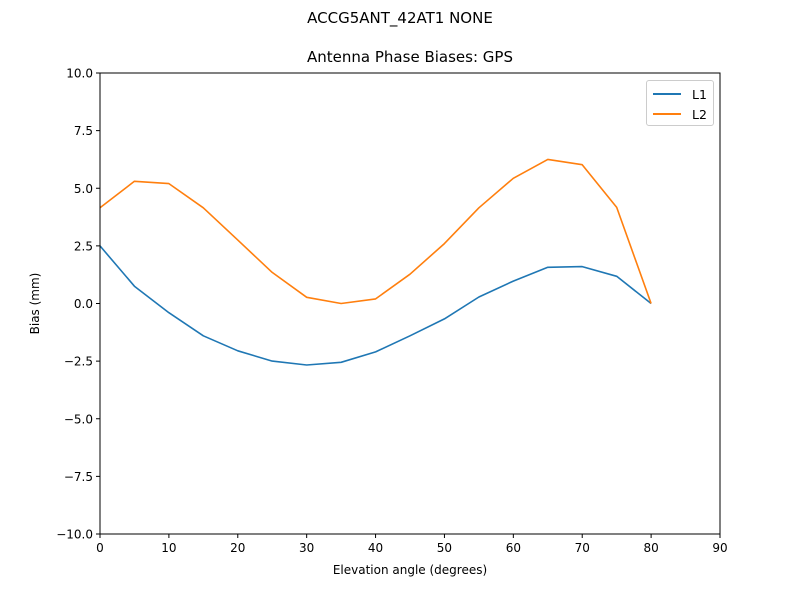  I want to click on y-tick-label: 10.0, so click(79, 74).